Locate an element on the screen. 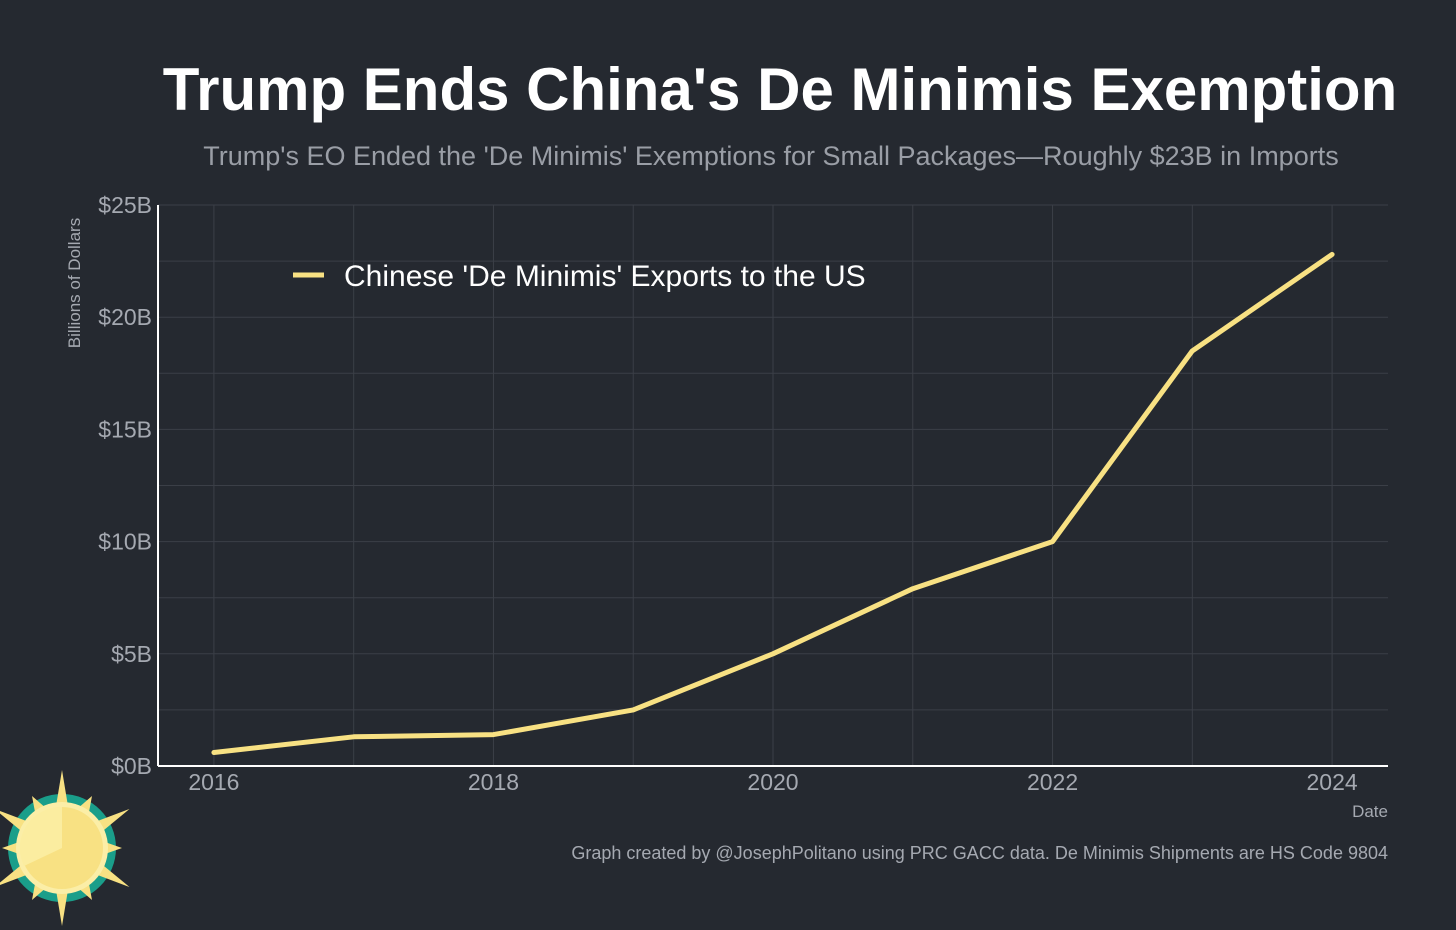  y-tick-label: $10B is located at coordinates (125, 542).